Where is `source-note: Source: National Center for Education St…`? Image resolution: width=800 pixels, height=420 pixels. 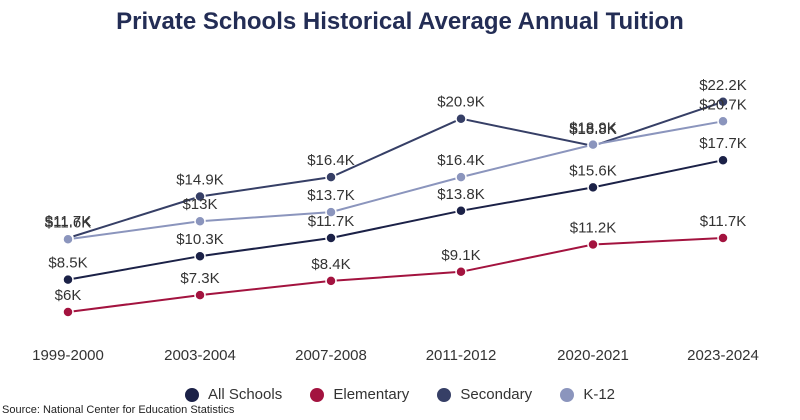
source-note: Source: National Center for Education St… is located at coordinates (118, 410).